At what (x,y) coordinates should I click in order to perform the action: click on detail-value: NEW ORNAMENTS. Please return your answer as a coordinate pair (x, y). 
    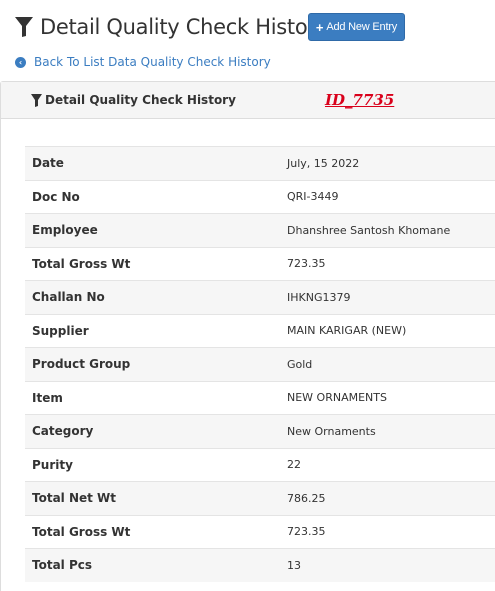
    Looking at the image, I should click on (337, 398).